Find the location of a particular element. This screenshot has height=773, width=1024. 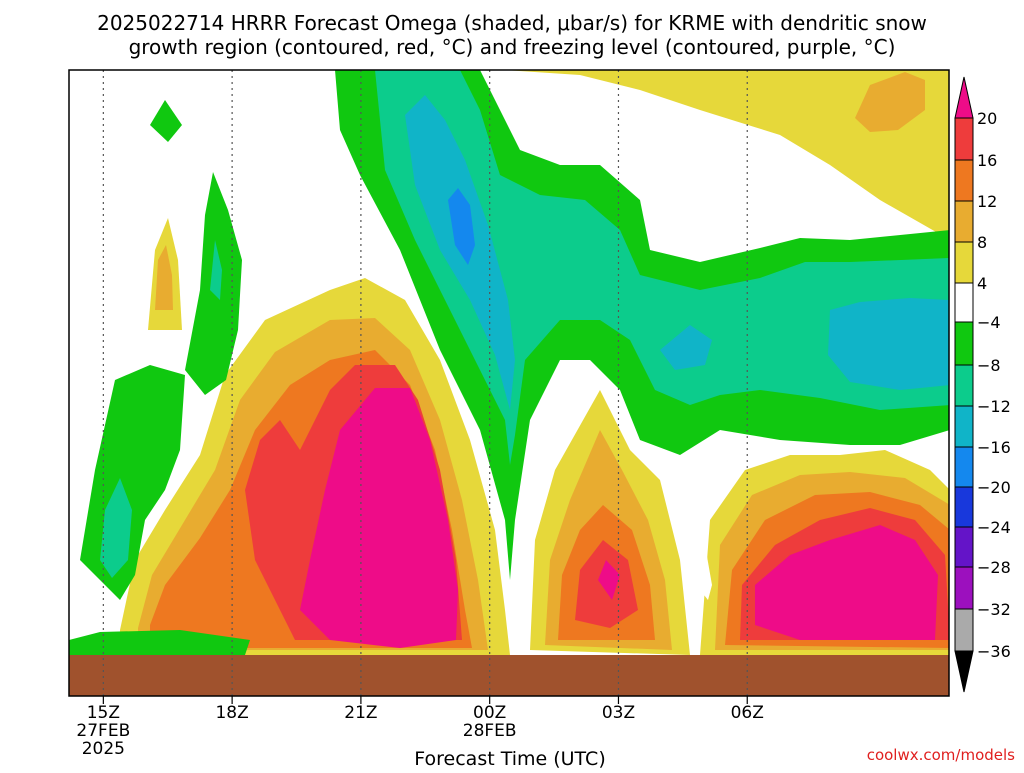

colorbar: 20 16 12 8 4 −4 −8 −12 −16 −20 −24 −28 −32 −36 is located at coordinates (982, 384).